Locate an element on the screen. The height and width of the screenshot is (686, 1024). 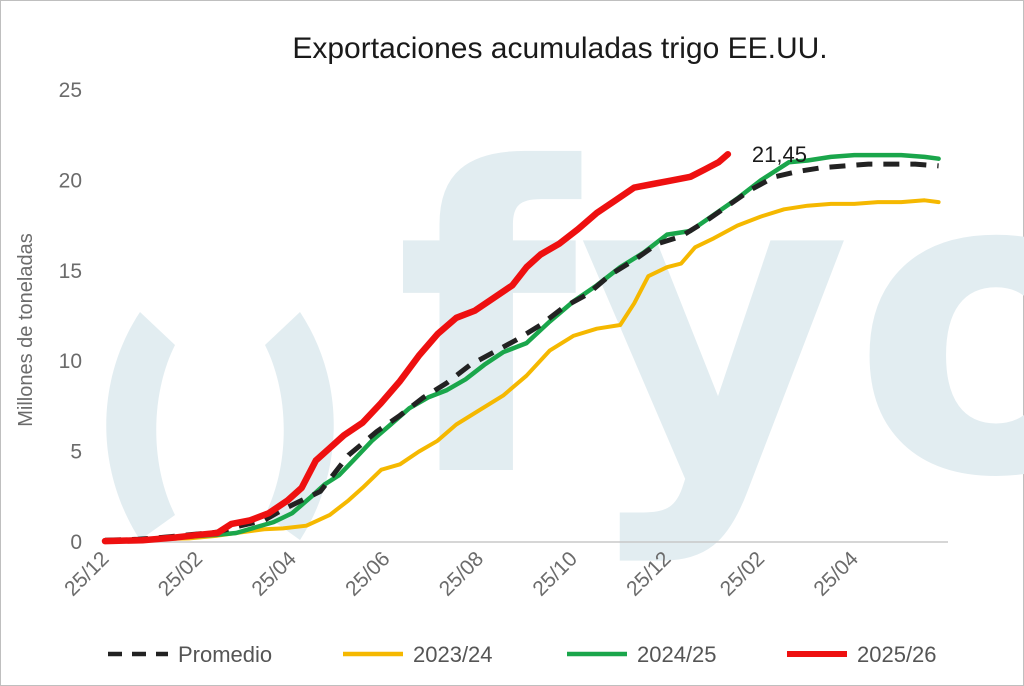
legend-label: Promedio is located at coordinates (225, 654).